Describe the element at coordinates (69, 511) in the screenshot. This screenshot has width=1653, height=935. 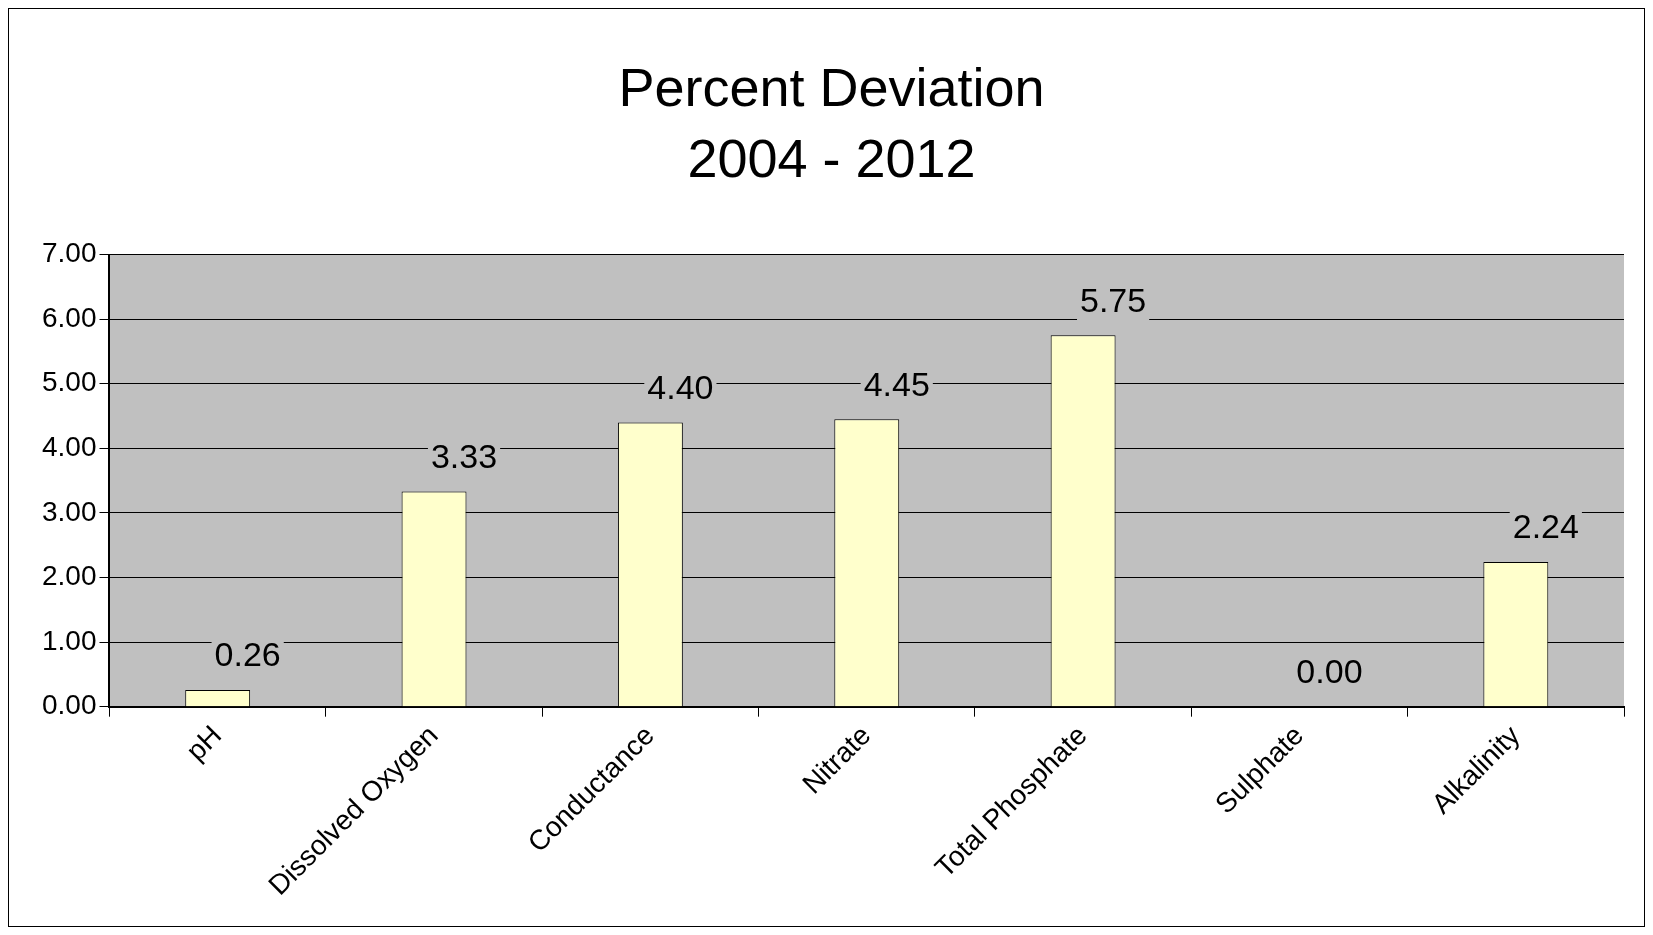
I see `y-tick-label: 3.00` at that location.